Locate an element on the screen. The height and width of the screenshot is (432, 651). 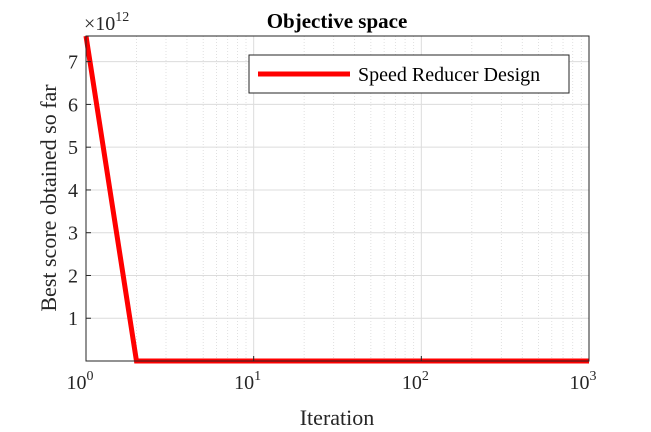
x-tick-label: 10³ is located at coordinates (583, 381).